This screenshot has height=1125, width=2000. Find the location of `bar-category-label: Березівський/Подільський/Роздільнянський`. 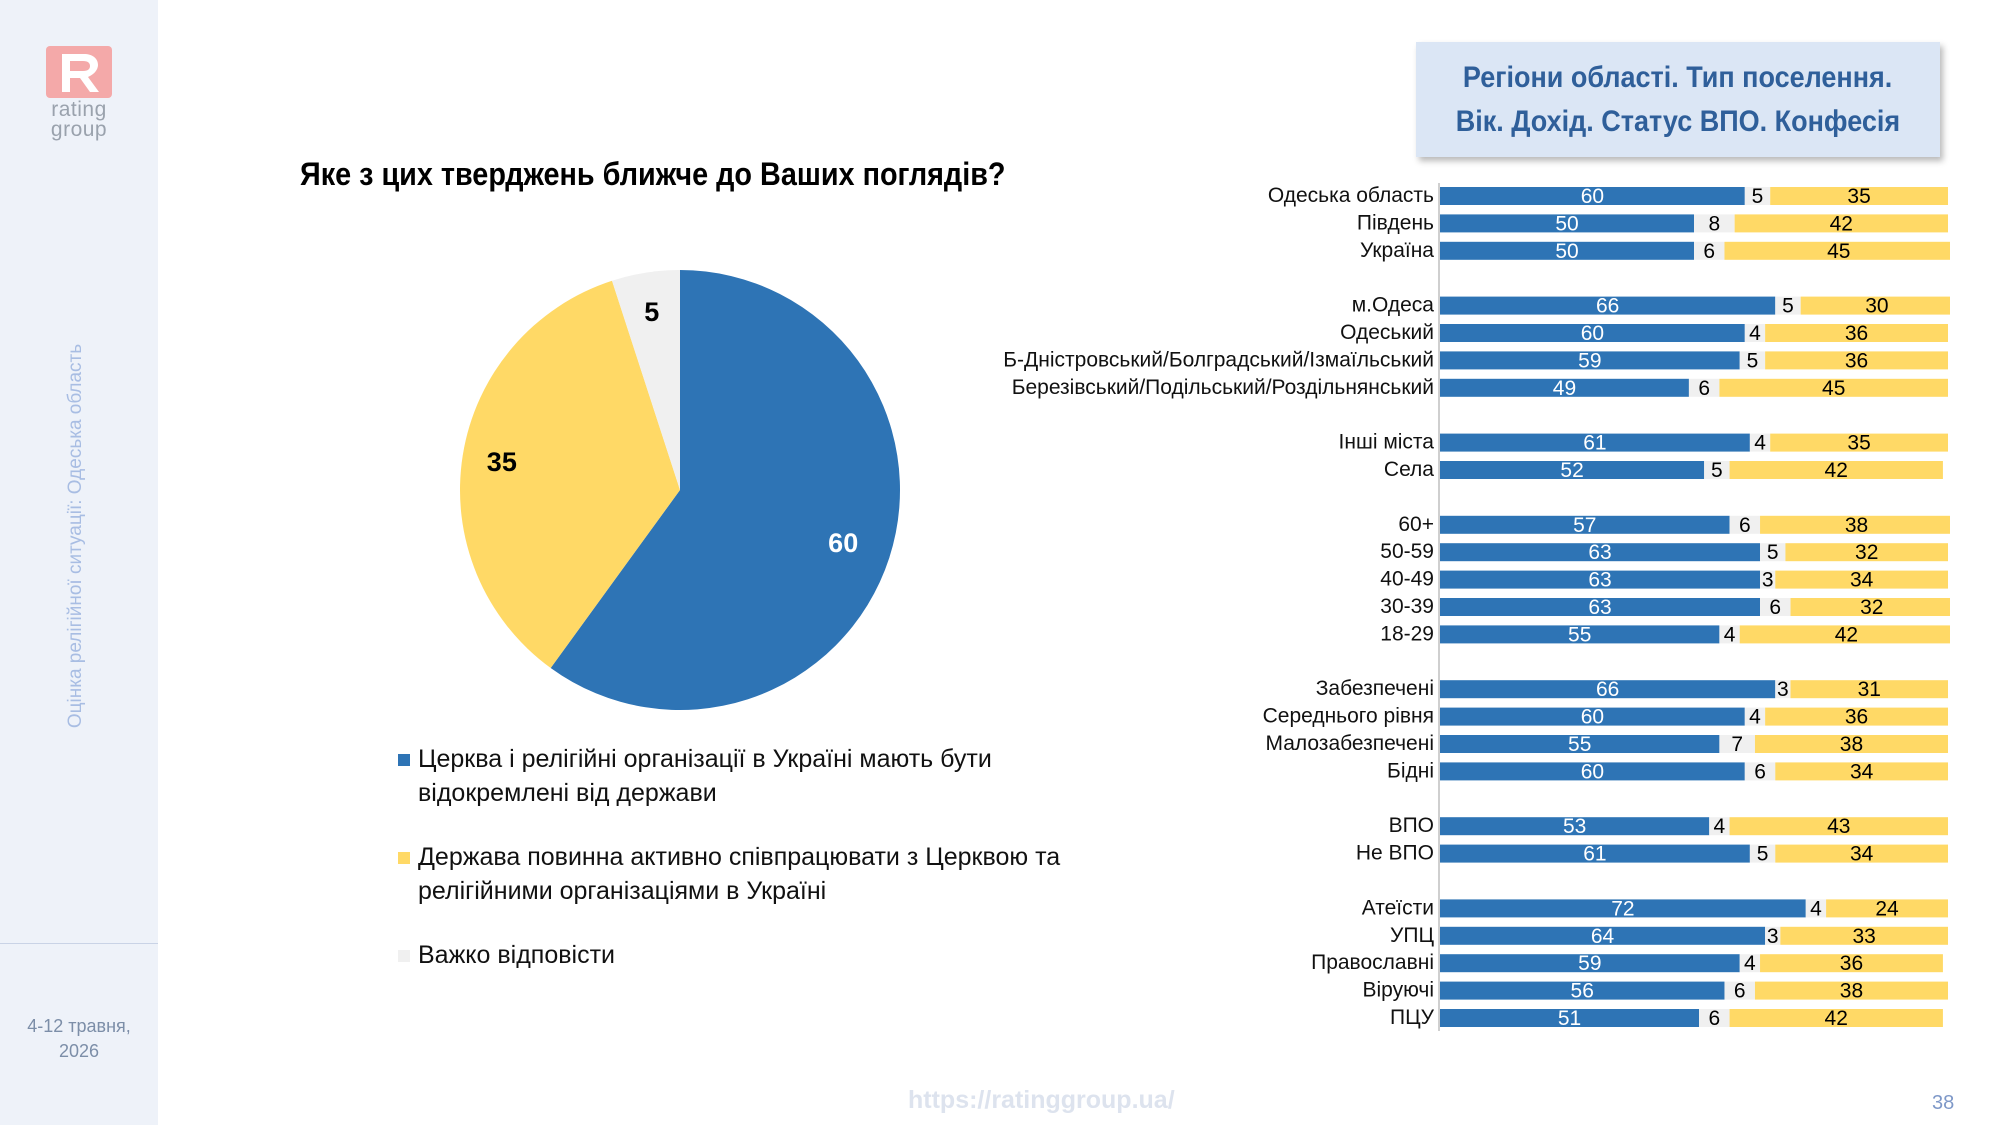

bar-category-label: Березівський/Подільський/Роздільнянський is located at coordinates (1223, 387).